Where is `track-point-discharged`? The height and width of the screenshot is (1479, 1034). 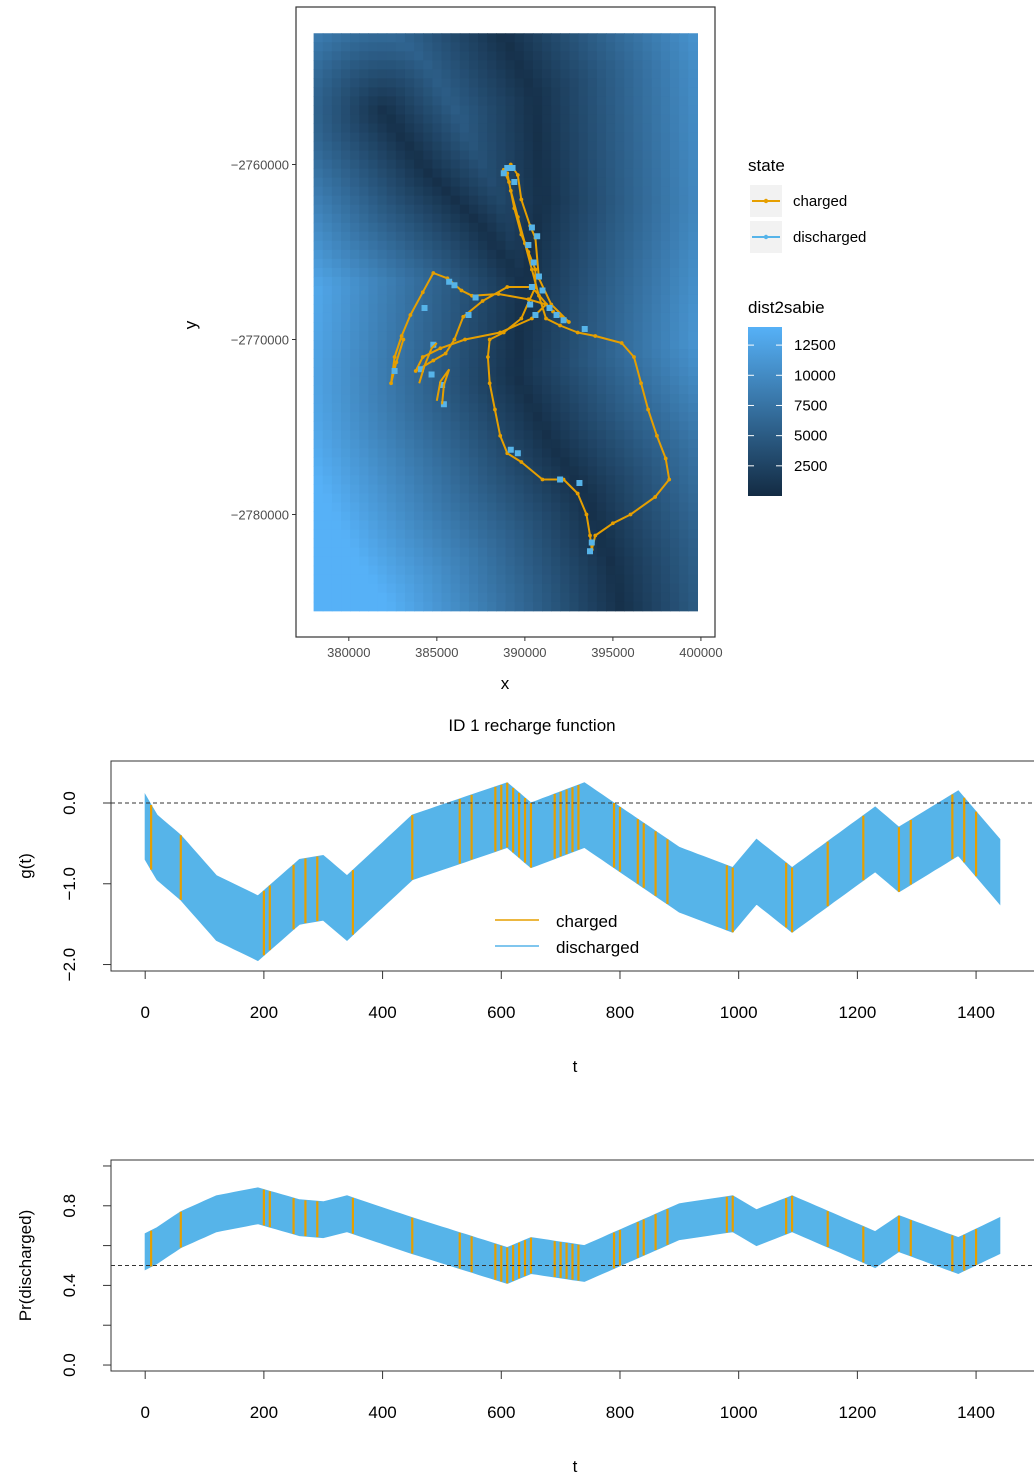
track-point-discharged is located at coordinates (468, 315).